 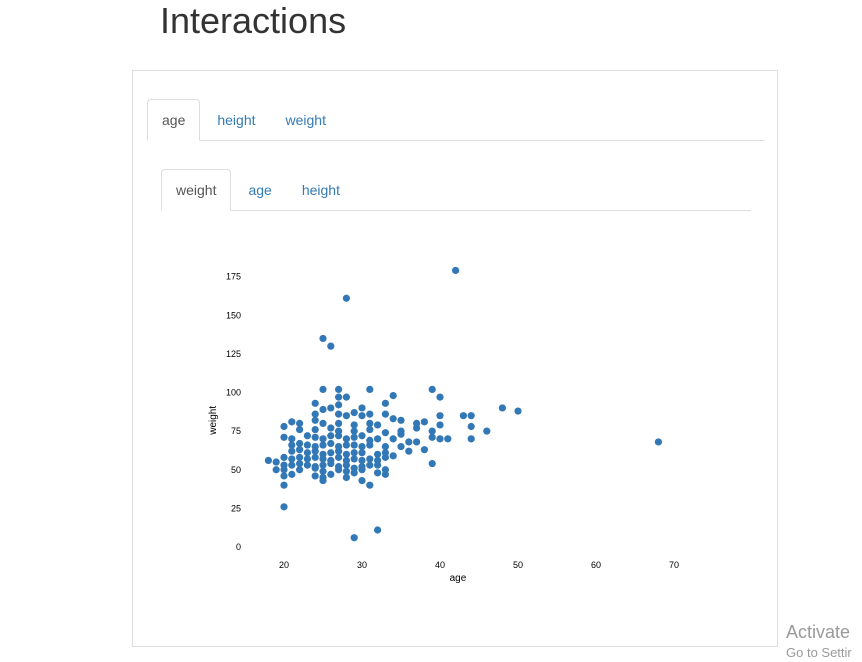 What do you see at coordinates (174, 120) in the screenshot?
I see `tab-age: age` at bounding box center [174, 120].